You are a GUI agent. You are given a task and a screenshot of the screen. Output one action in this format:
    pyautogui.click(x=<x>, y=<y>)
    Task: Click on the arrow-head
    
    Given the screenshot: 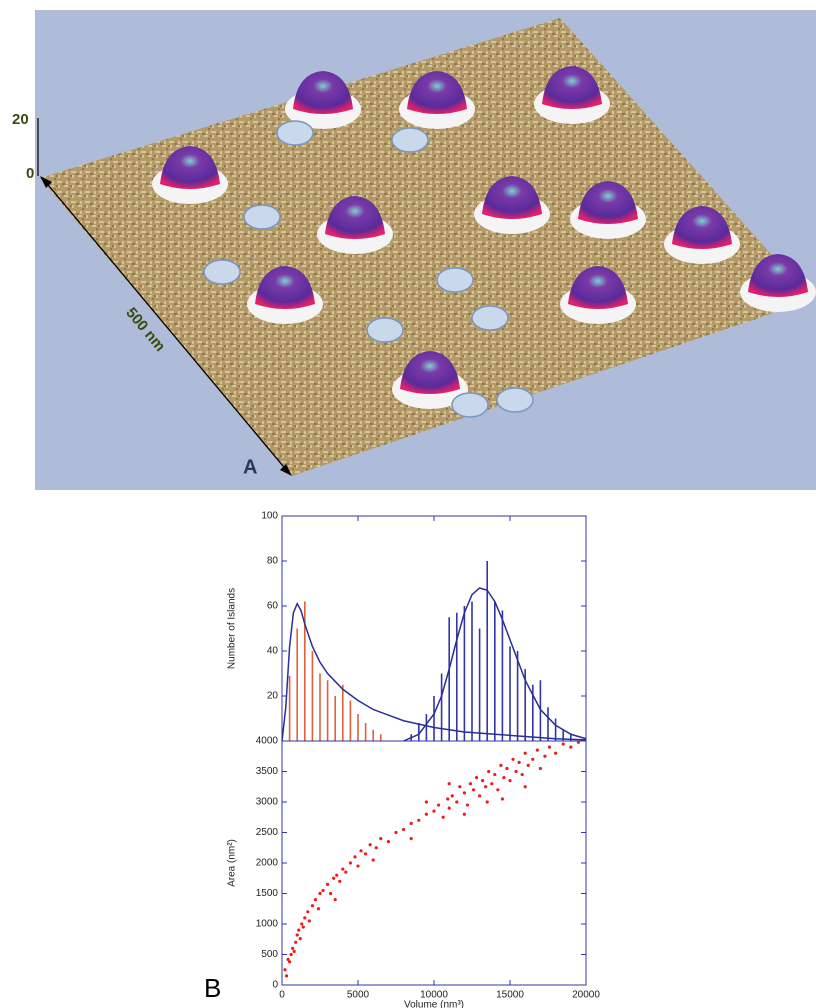 What is the action you would take?
    pyautogui.click(x=46, y=182)
    